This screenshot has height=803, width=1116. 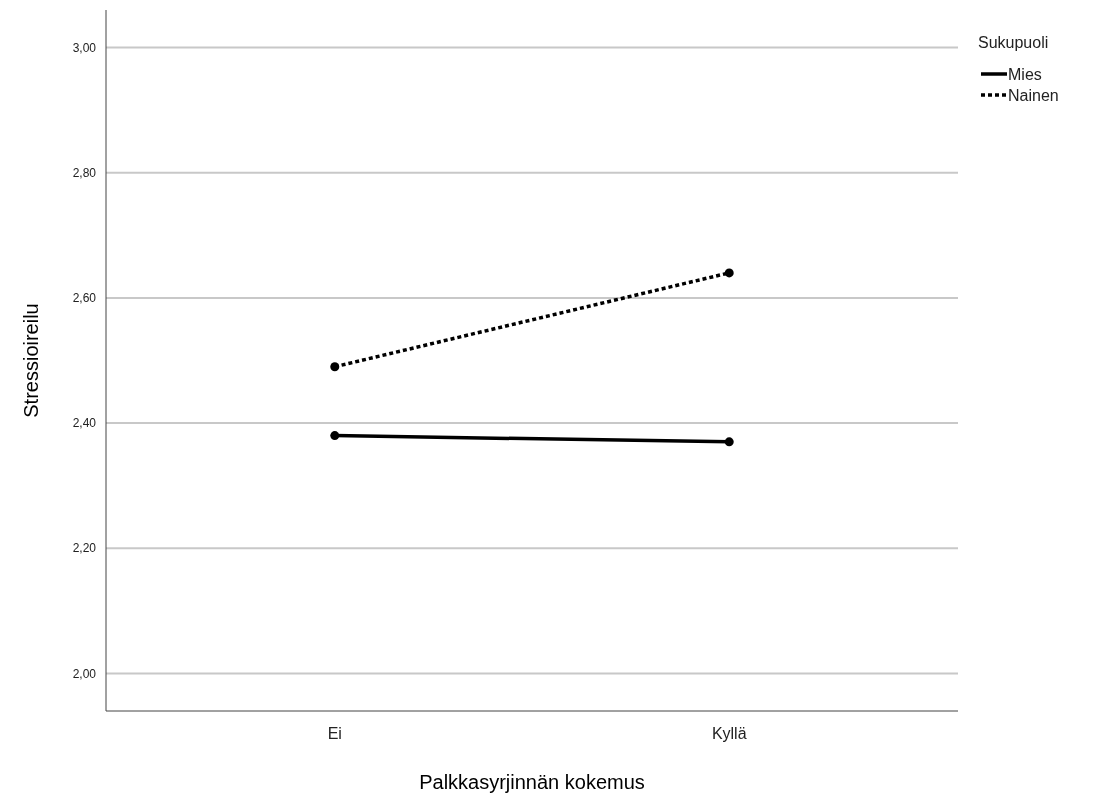 What do you see at coordinates (84, 298) in the screenshot?
I see `y-tick-label: 2,60` at bounding box center [84, 298].